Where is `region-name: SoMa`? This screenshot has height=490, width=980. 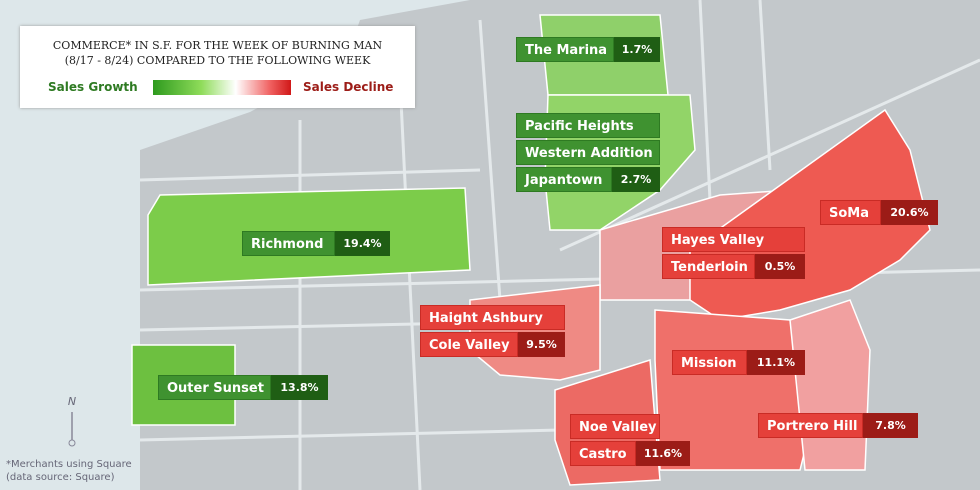
region-name: SoMa is located at coordinates (850, 212).